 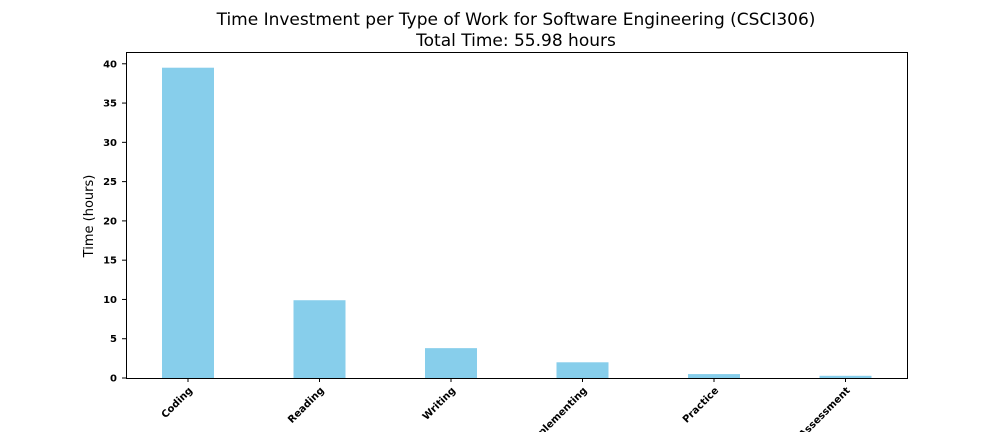 I want to click on y-tick-label: 15, so click(x=110, y=261).